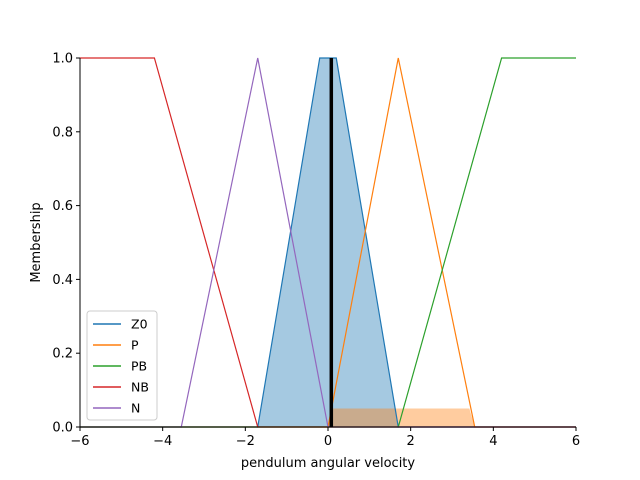 This screenshot has width=640, height=480. Describe the element at coordinates (62, 354) in the screenshot. I see `y-tick-label: 0.2` at that location.